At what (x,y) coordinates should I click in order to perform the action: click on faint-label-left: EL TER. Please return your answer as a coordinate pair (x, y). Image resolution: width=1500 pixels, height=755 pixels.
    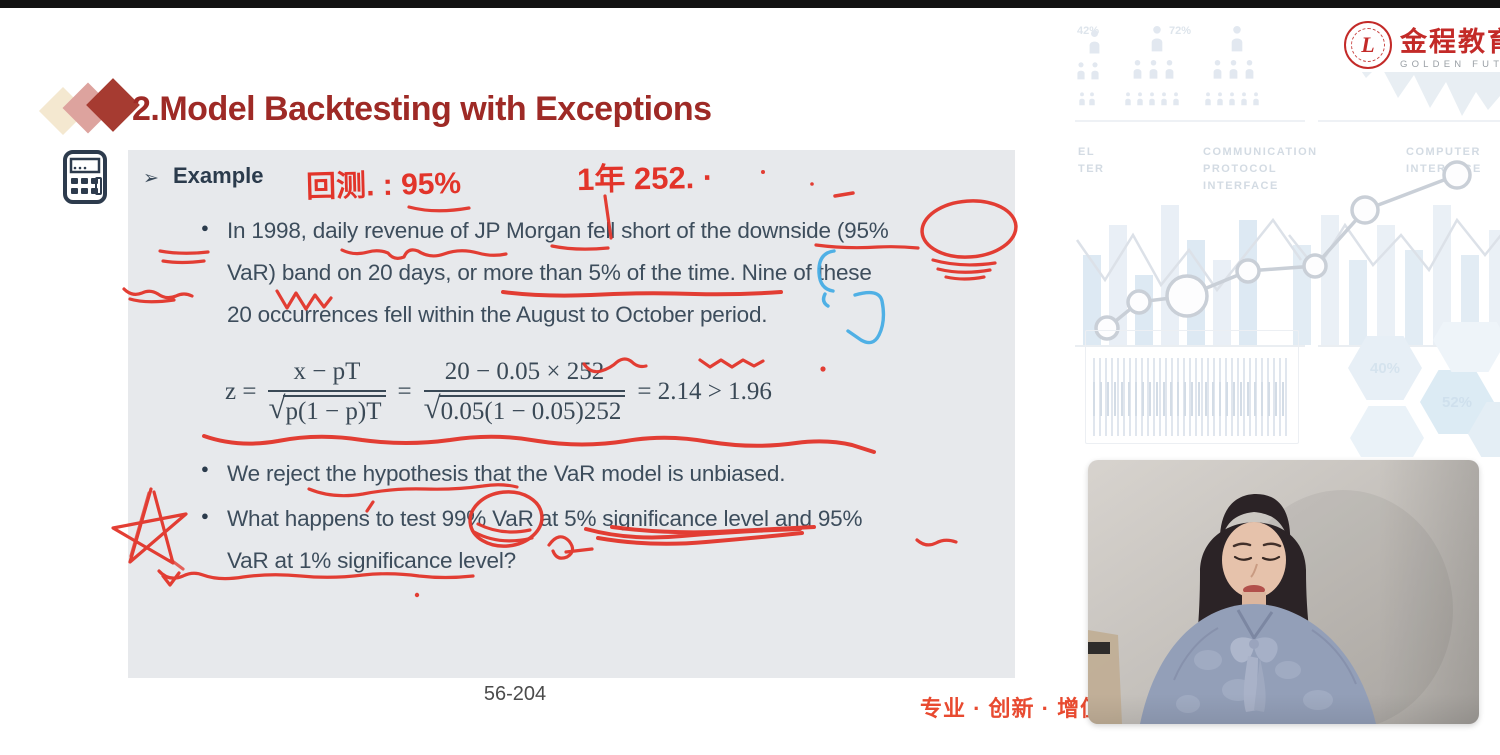
    Looking at the image, I should click on (1091, 160).